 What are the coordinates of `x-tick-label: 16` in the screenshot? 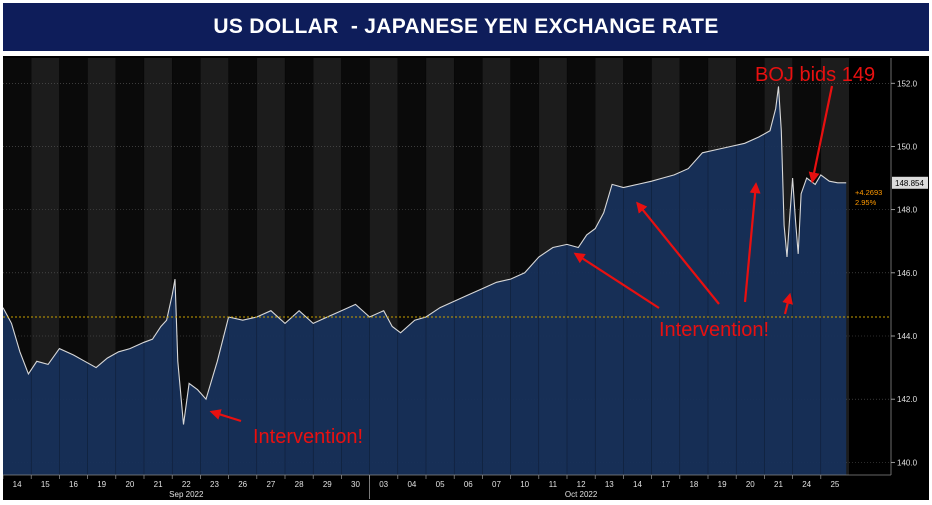 It's located at (73, 484).